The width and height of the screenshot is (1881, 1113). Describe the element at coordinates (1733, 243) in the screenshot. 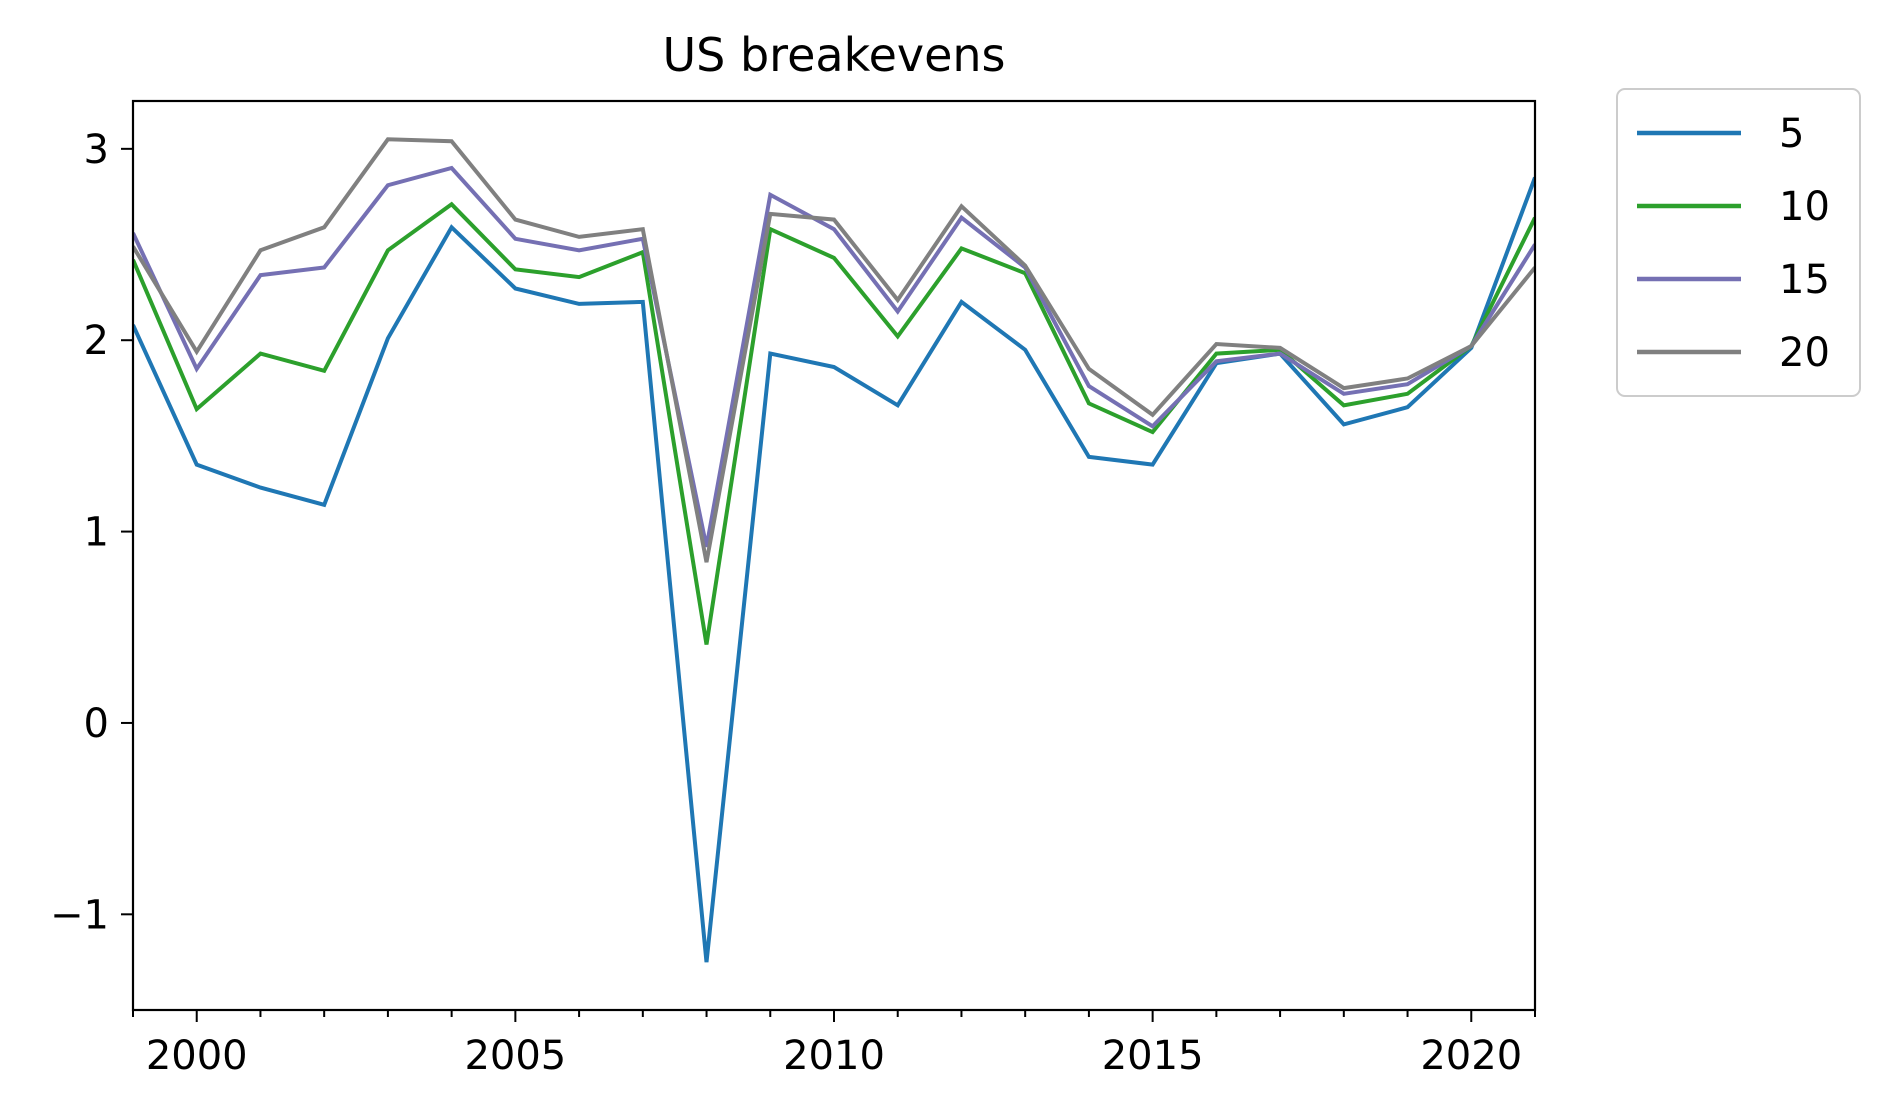

I see `legend-entries: 5 10 15 20` at that location.